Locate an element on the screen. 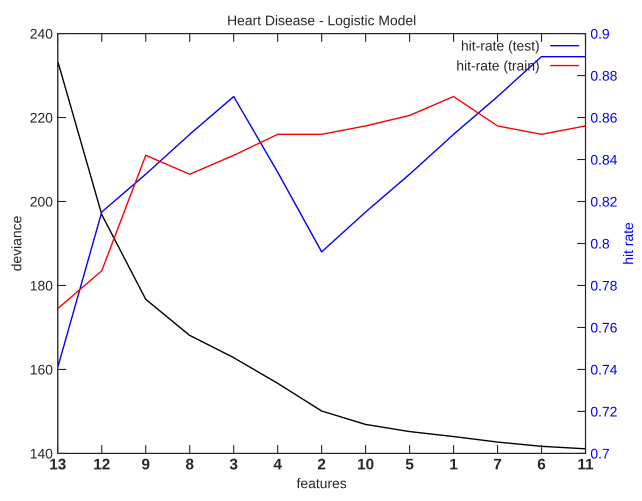 The image size is (642, 501). y-tick-label: 240 is located at coordinates (41, 33).